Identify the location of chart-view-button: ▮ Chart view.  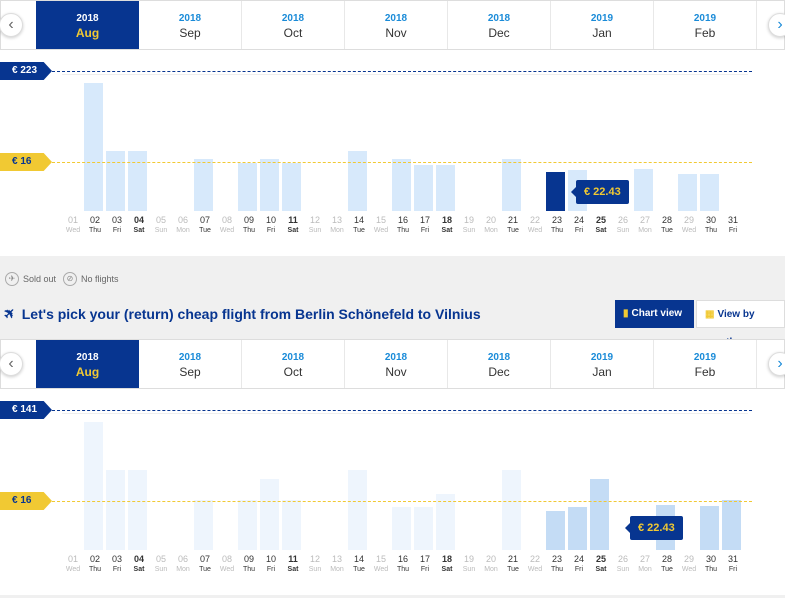
(654, 314).